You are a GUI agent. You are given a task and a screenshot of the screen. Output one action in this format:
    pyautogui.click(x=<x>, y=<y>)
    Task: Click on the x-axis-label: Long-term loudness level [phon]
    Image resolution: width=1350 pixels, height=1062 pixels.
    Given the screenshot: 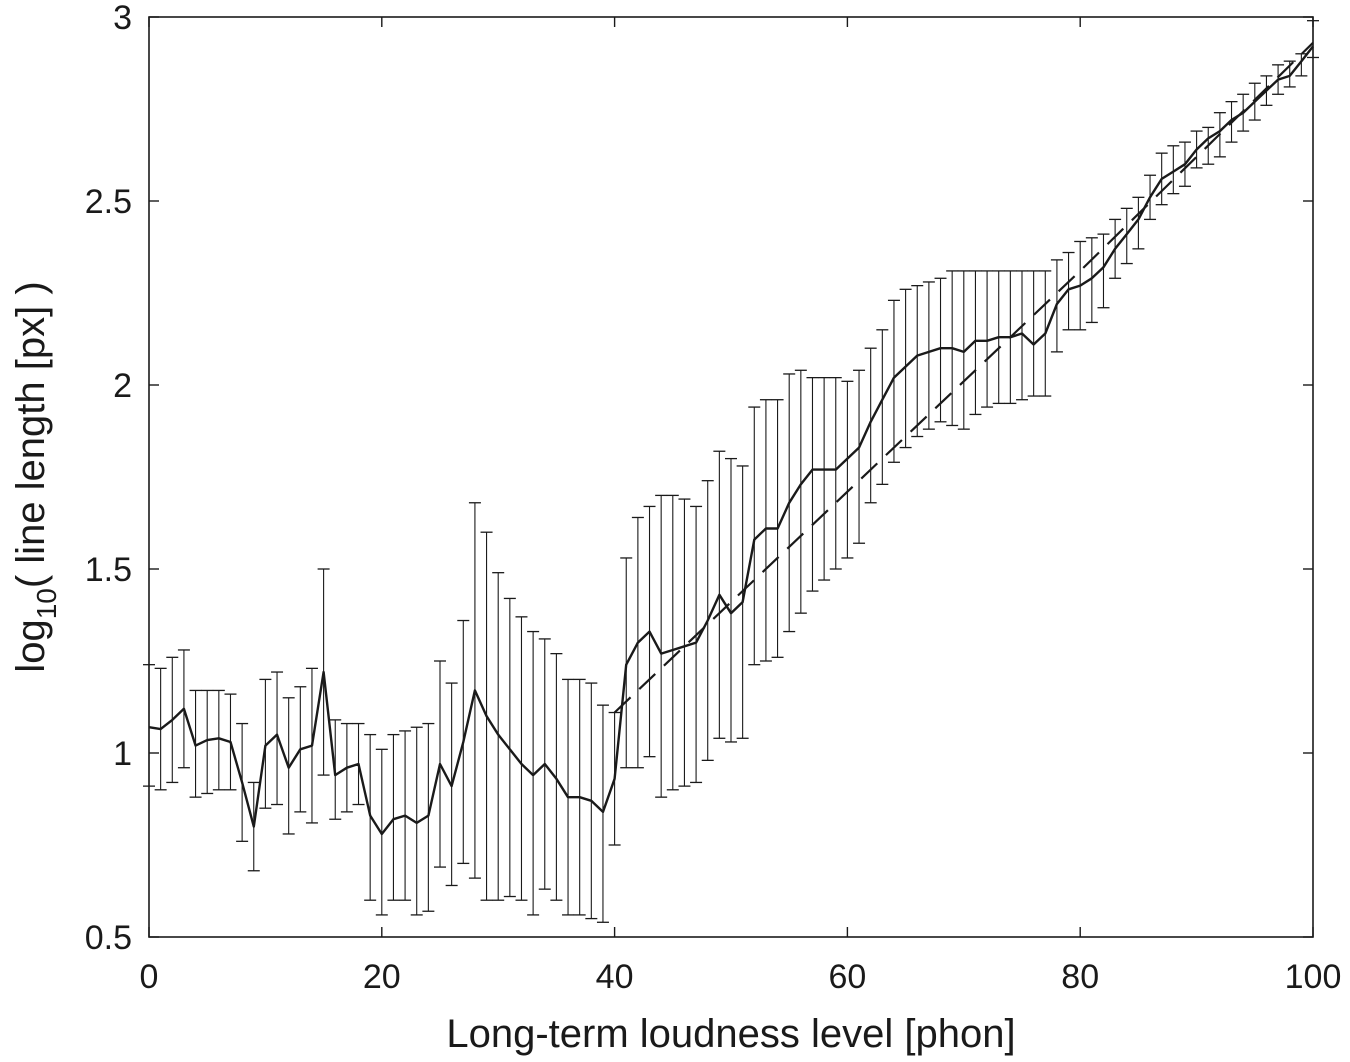 What is the action you would take?
    pyautogui.click(x=730, y=1034)
    